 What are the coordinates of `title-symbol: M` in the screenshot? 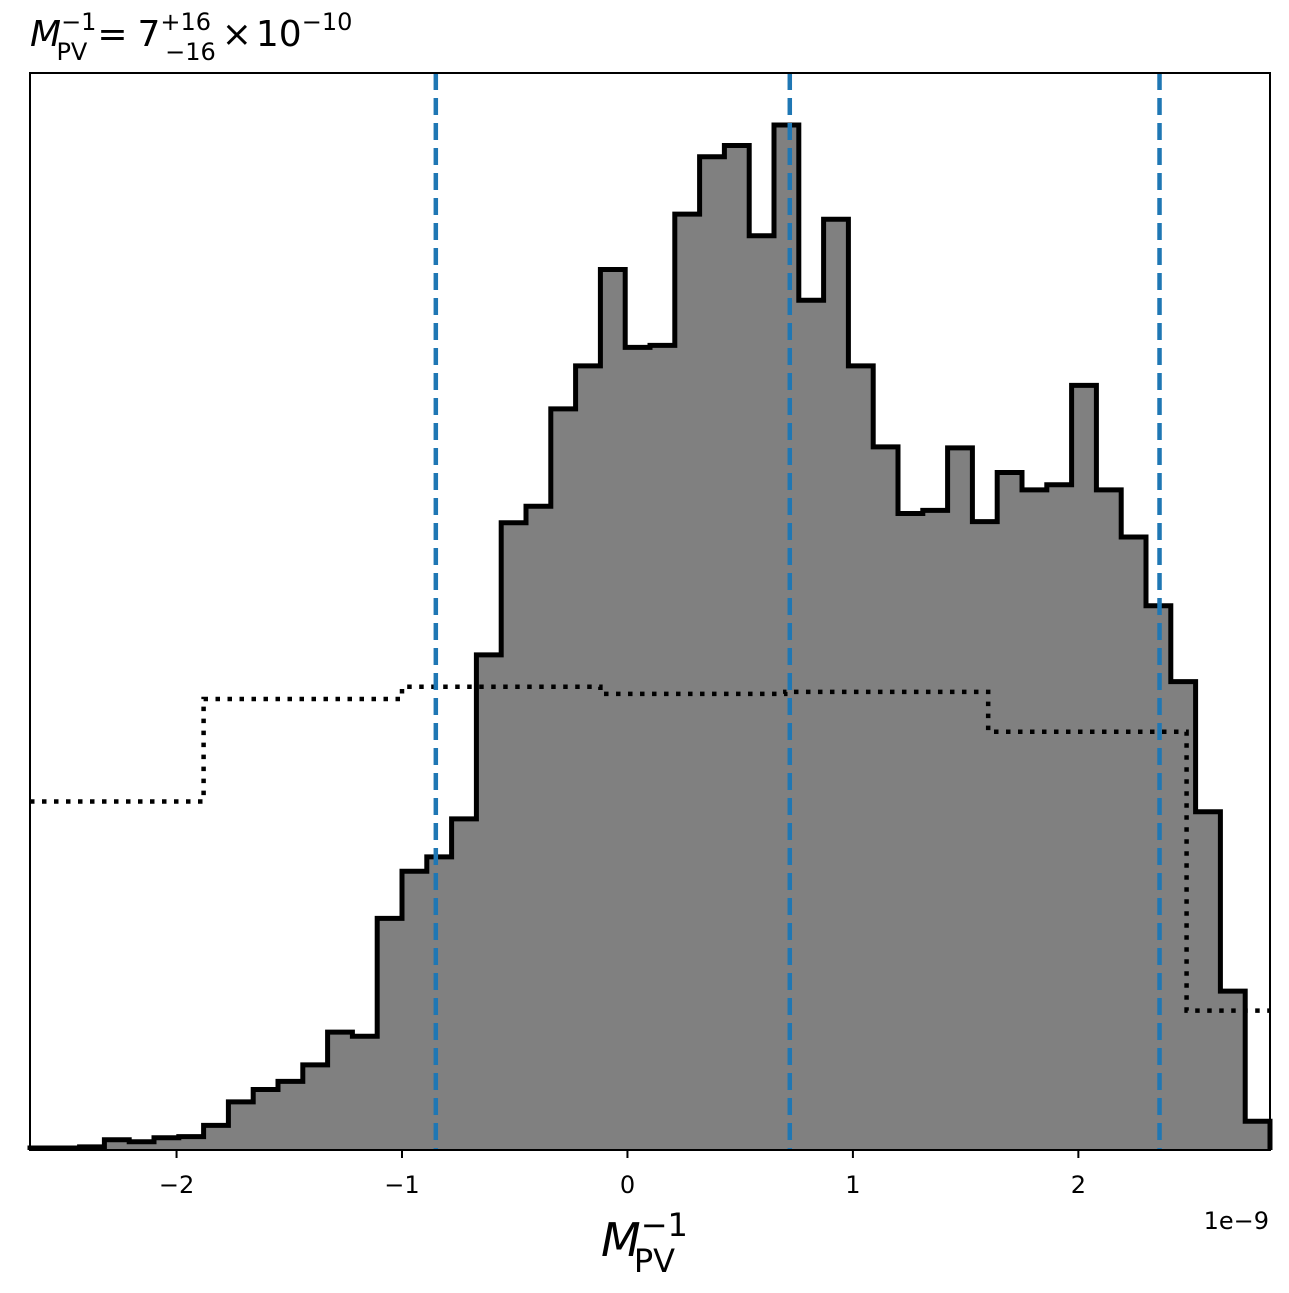 It's located at (45, 34).